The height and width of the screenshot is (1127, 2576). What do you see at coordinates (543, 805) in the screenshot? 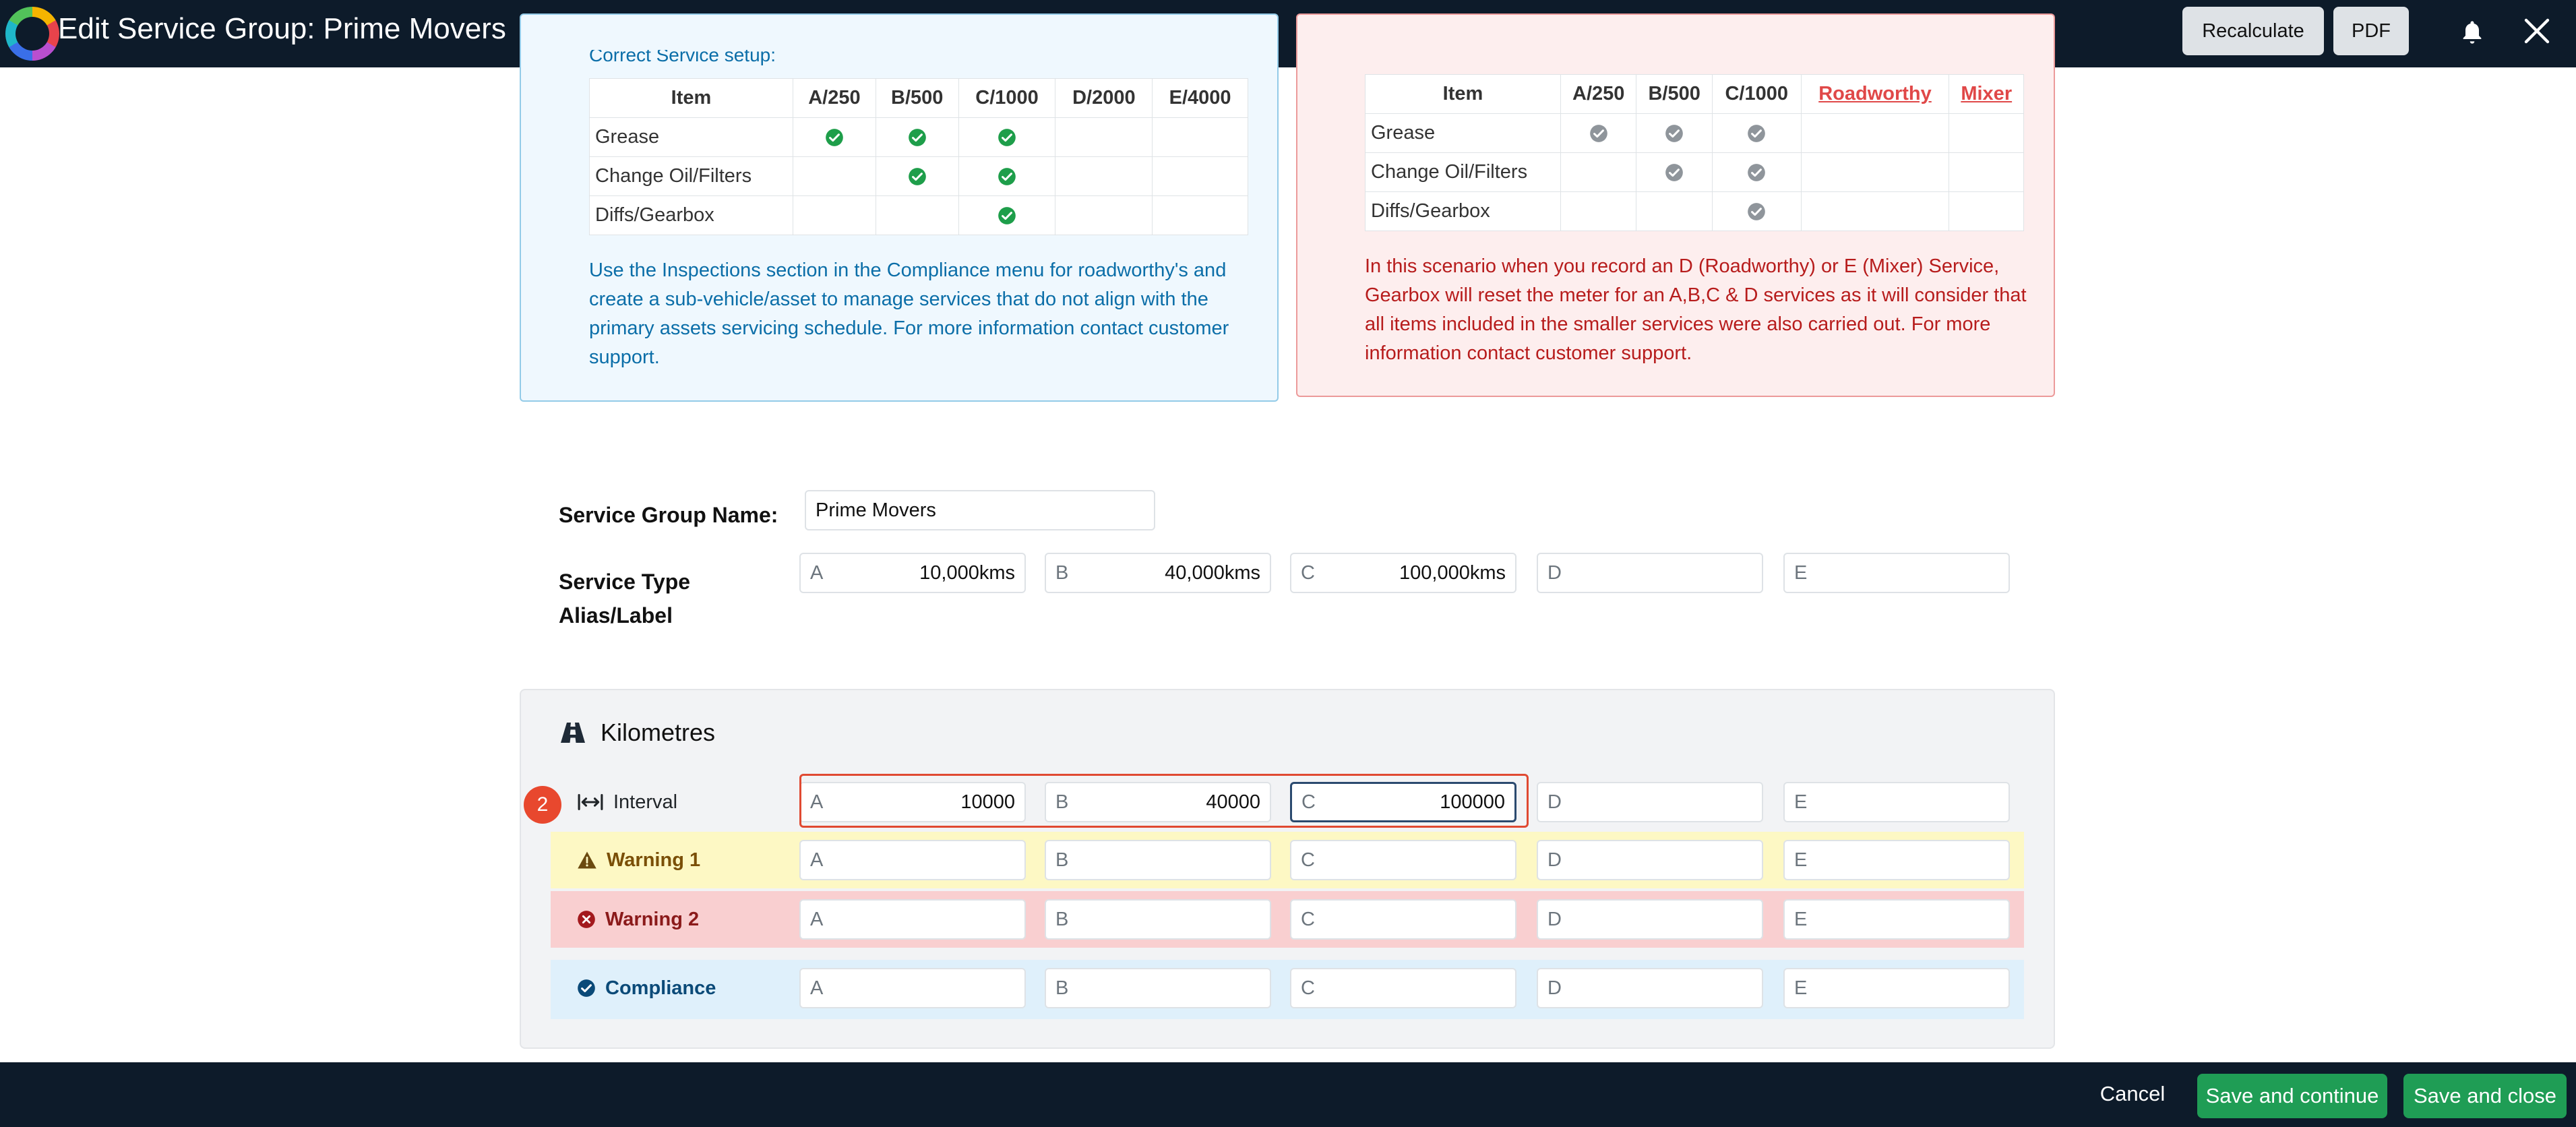
I see `step-badge: 2` at bounding box center [543, 805].